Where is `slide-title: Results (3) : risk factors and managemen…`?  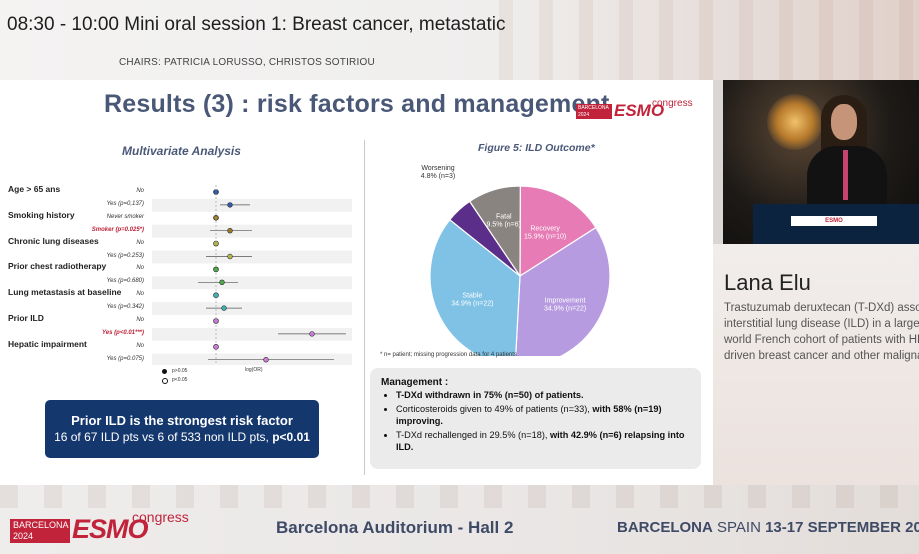 slide-title: Results (3) : risk factors and managemen… is located at coordinates (357, 104).